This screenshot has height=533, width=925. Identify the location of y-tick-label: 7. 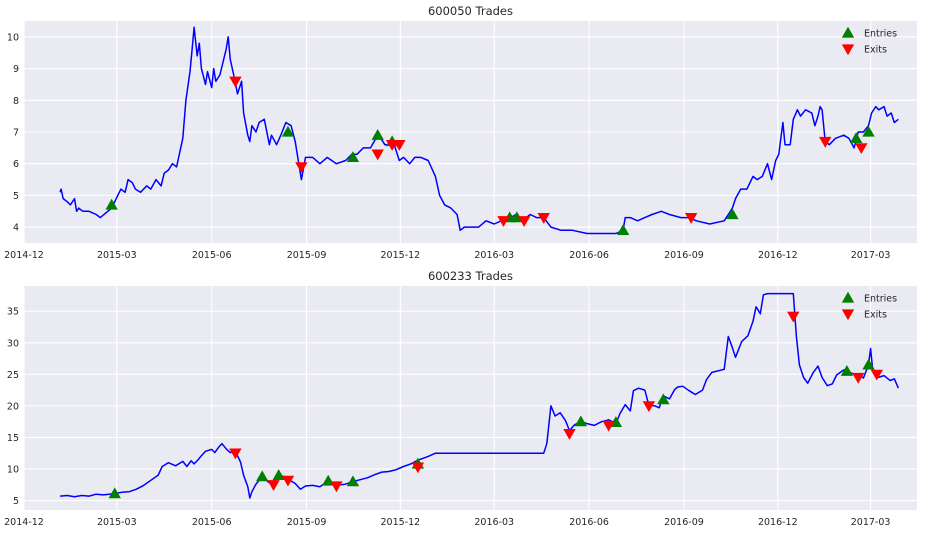
(16, 133).